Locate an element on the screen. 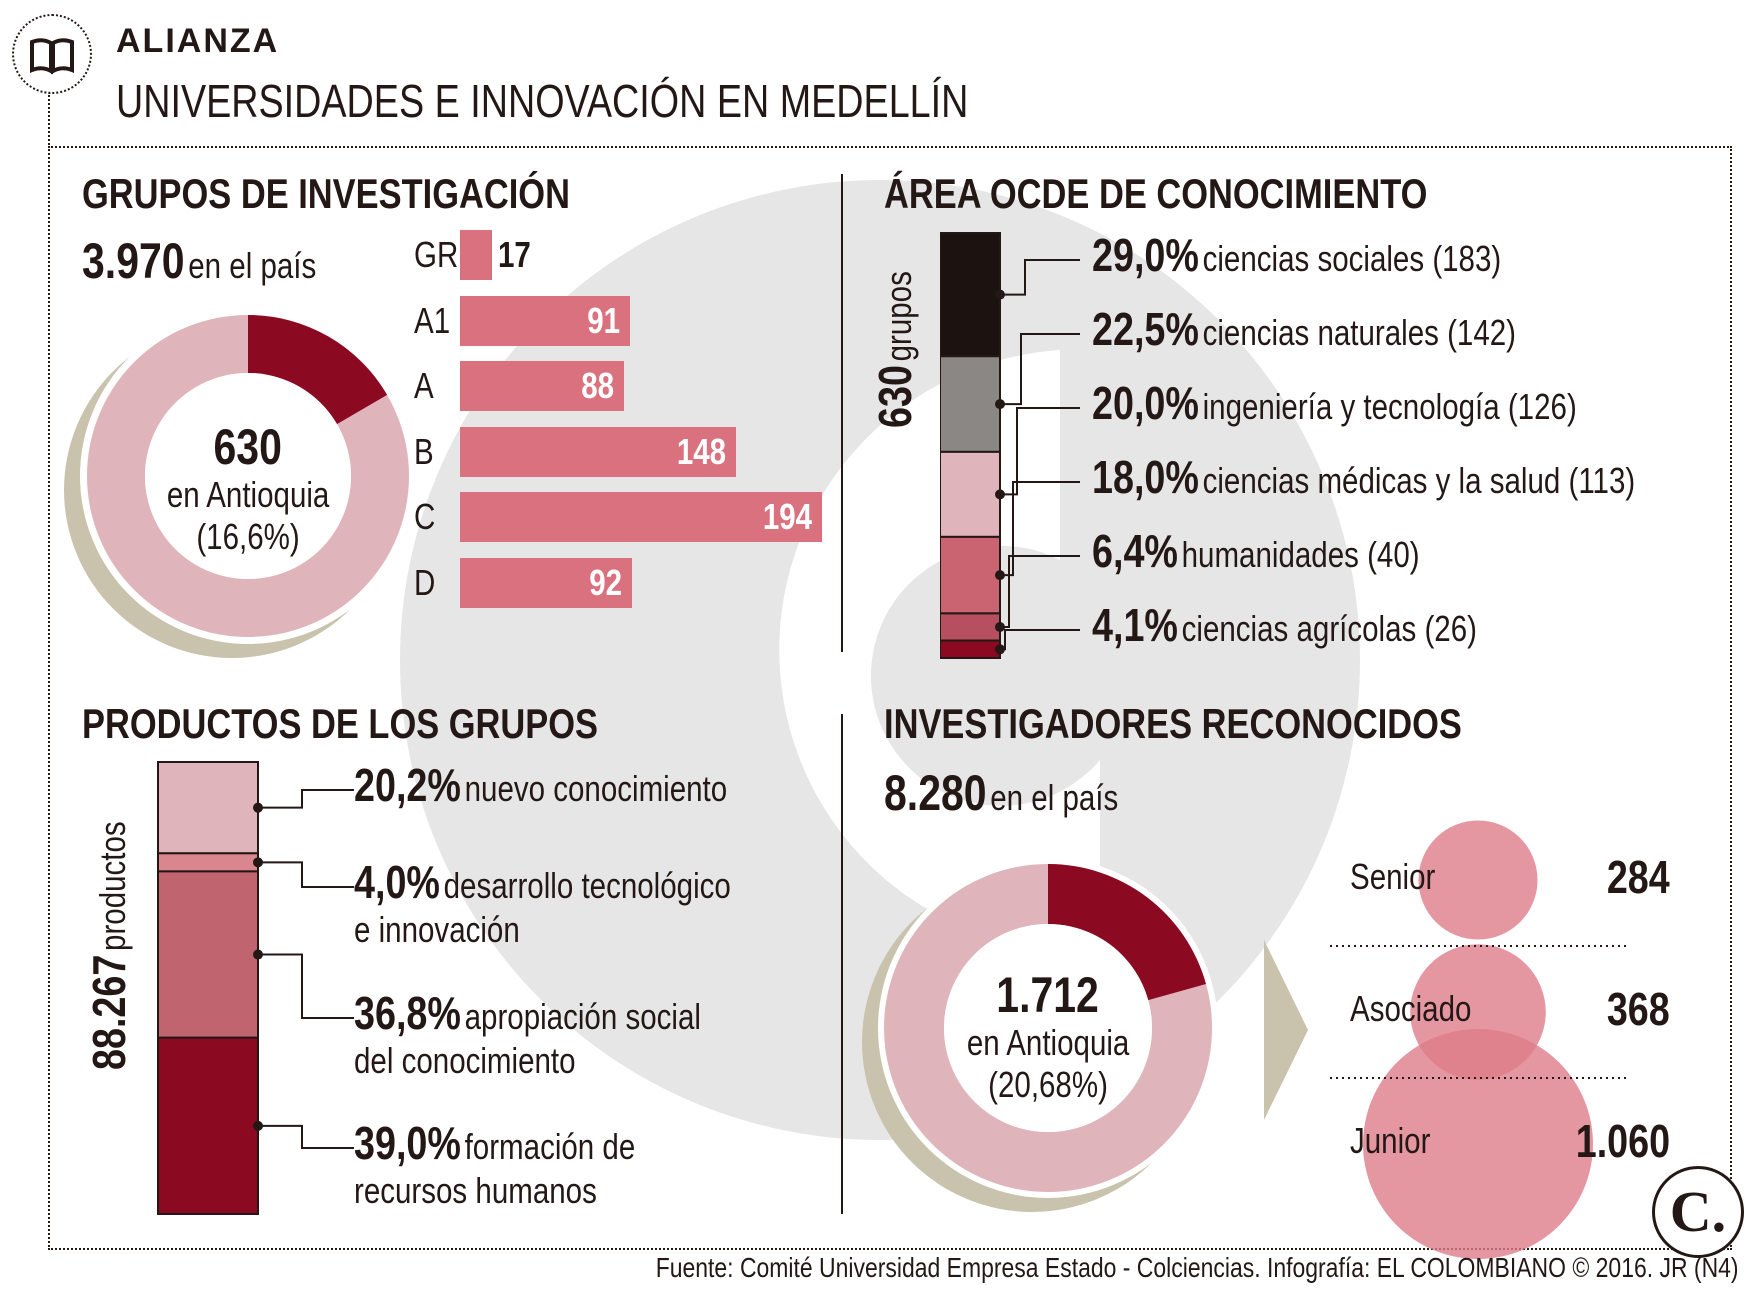 The height and width of the screenshot is (1294, 1763). groups-donut-value: 630 is located at coordinates (248, 447).